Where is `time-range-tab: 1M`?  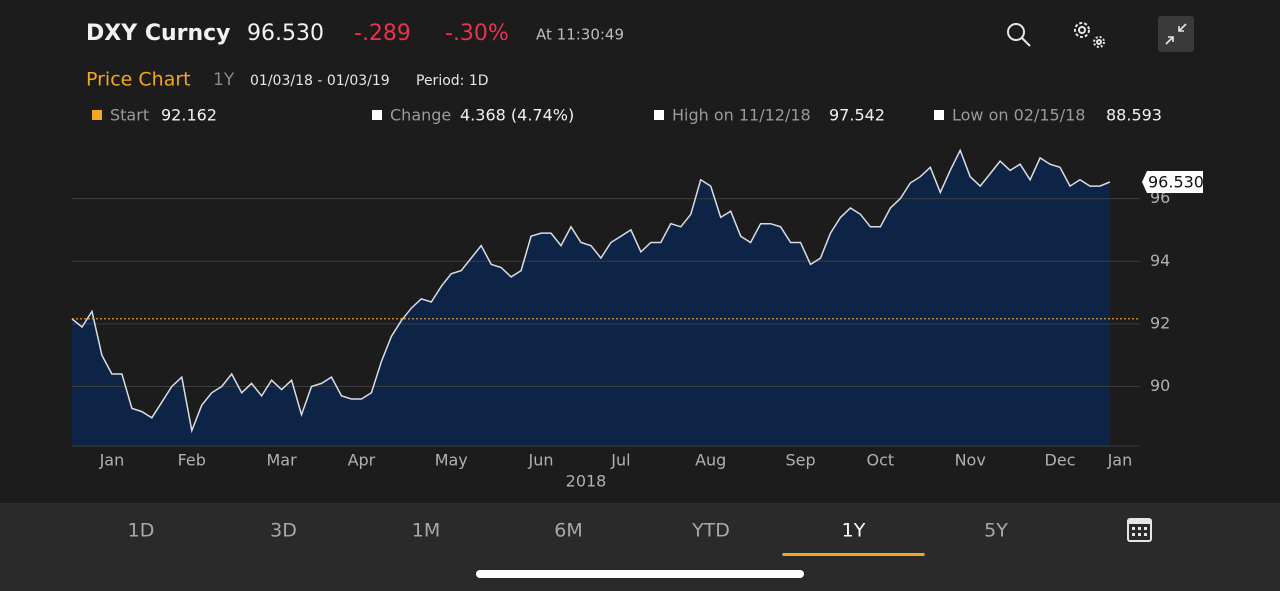
time-range-tab: 1M is located at coordinates (426, 531).